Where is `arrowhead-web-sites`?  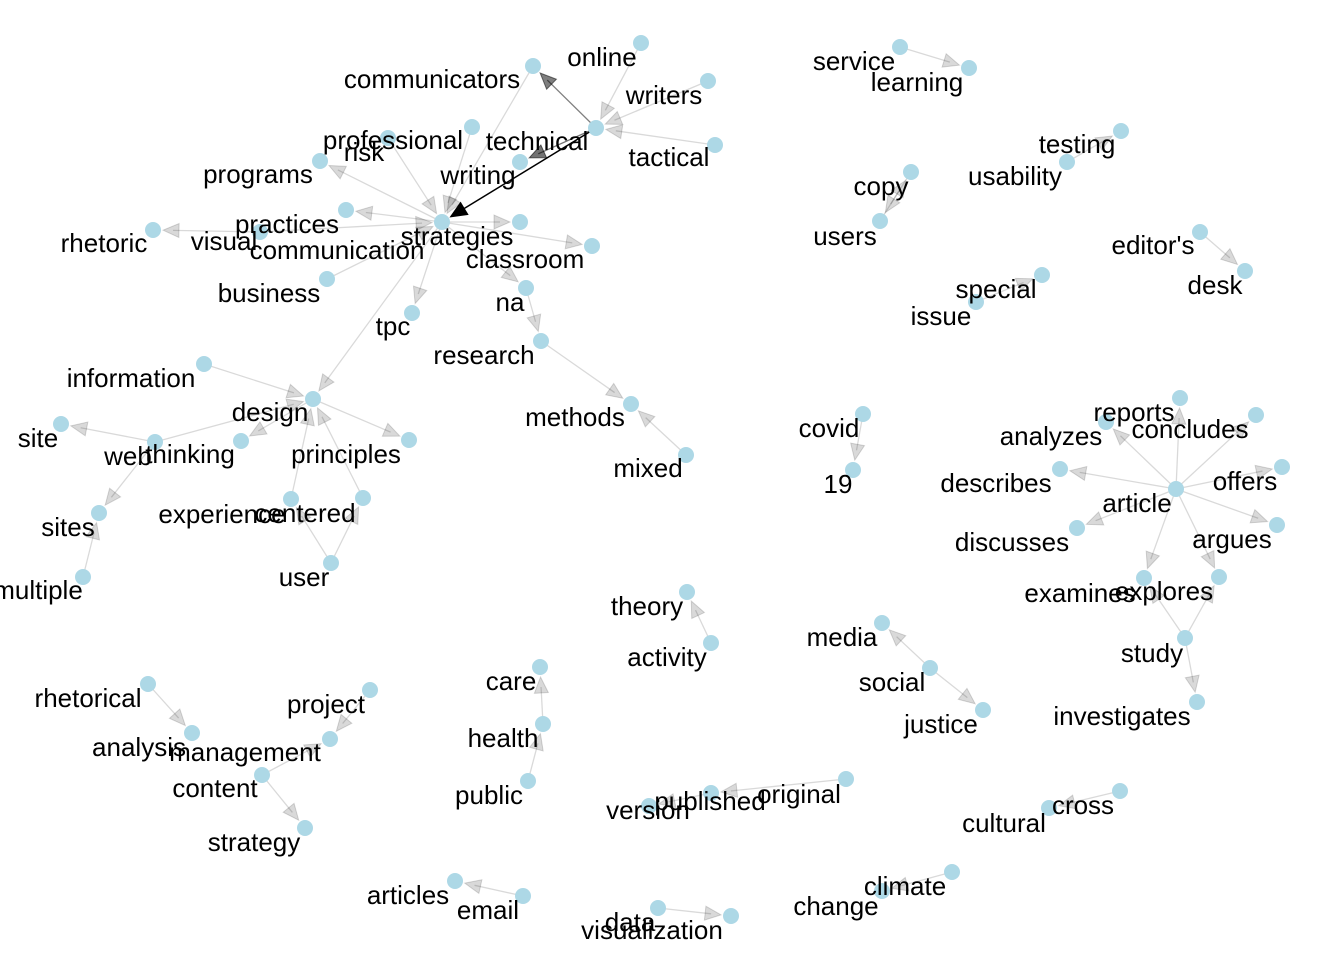
arrowhead-web-sites is located at coordinates (113, 497).